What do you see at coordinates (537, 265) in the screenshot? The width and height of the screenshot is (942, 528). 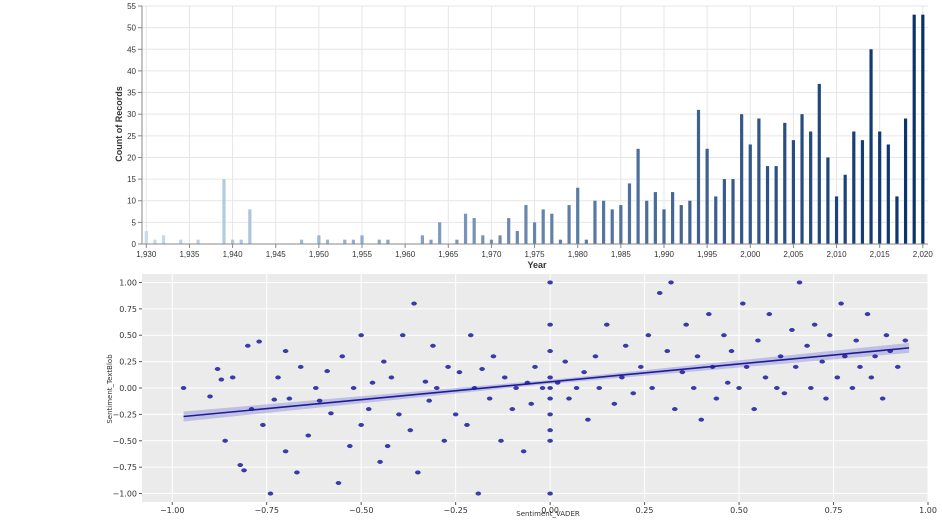 I see `bar-x-axis-title: Year` at bounding box center [537, 265].